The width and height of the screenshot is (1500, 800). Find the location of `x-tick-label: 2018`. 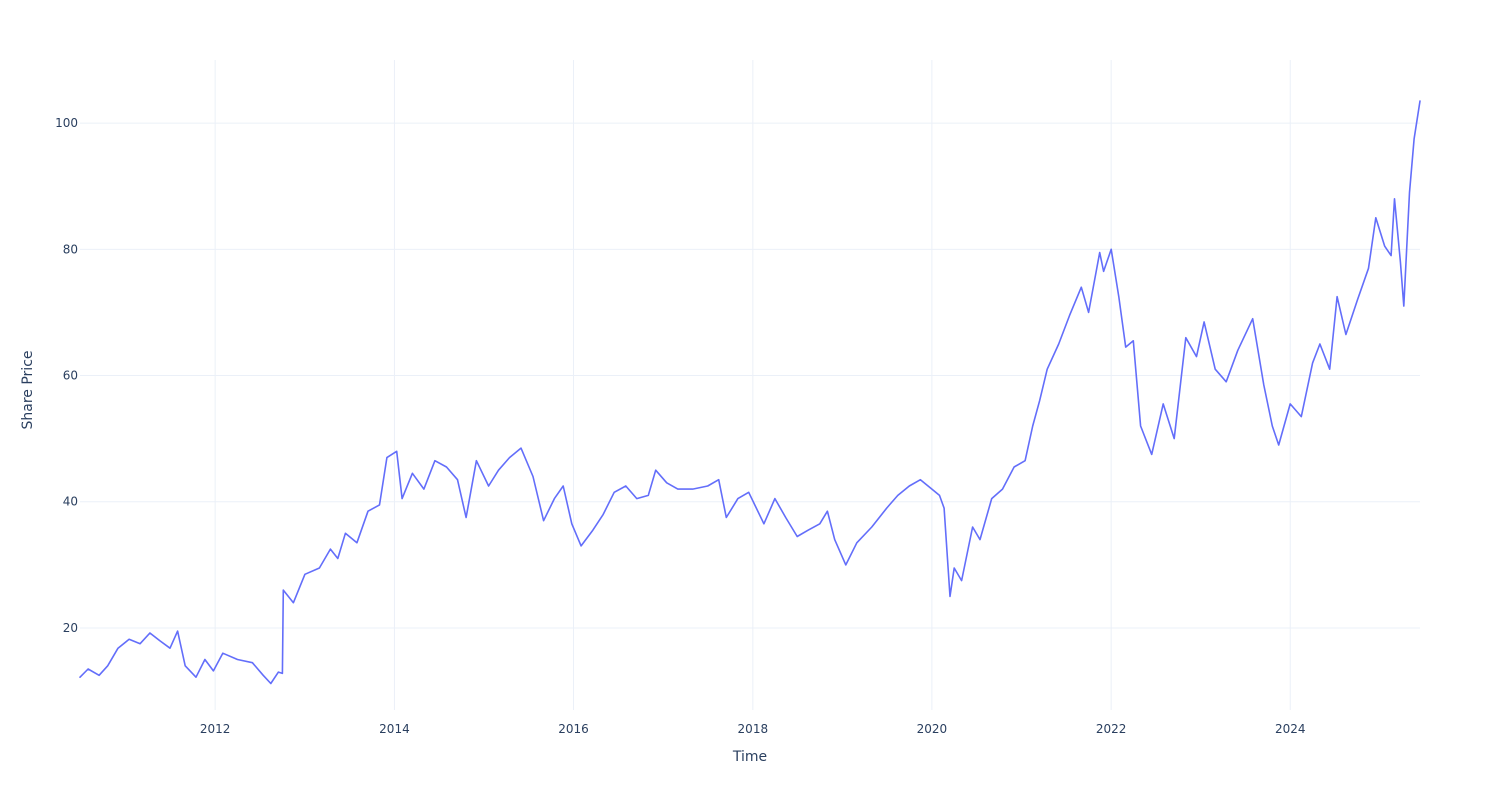

x-tick-label: 2018 is located at coordinates (753, 729).